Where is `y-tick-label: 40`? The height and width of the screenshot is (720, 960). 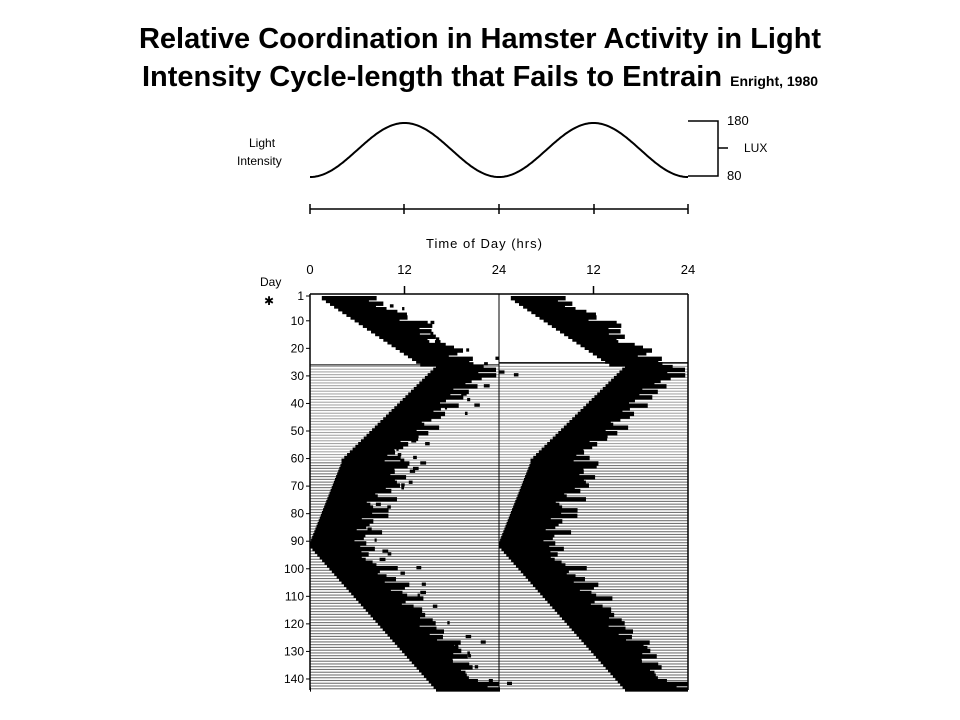
y-tick-label: 40 is located at coordinates (298, 403).